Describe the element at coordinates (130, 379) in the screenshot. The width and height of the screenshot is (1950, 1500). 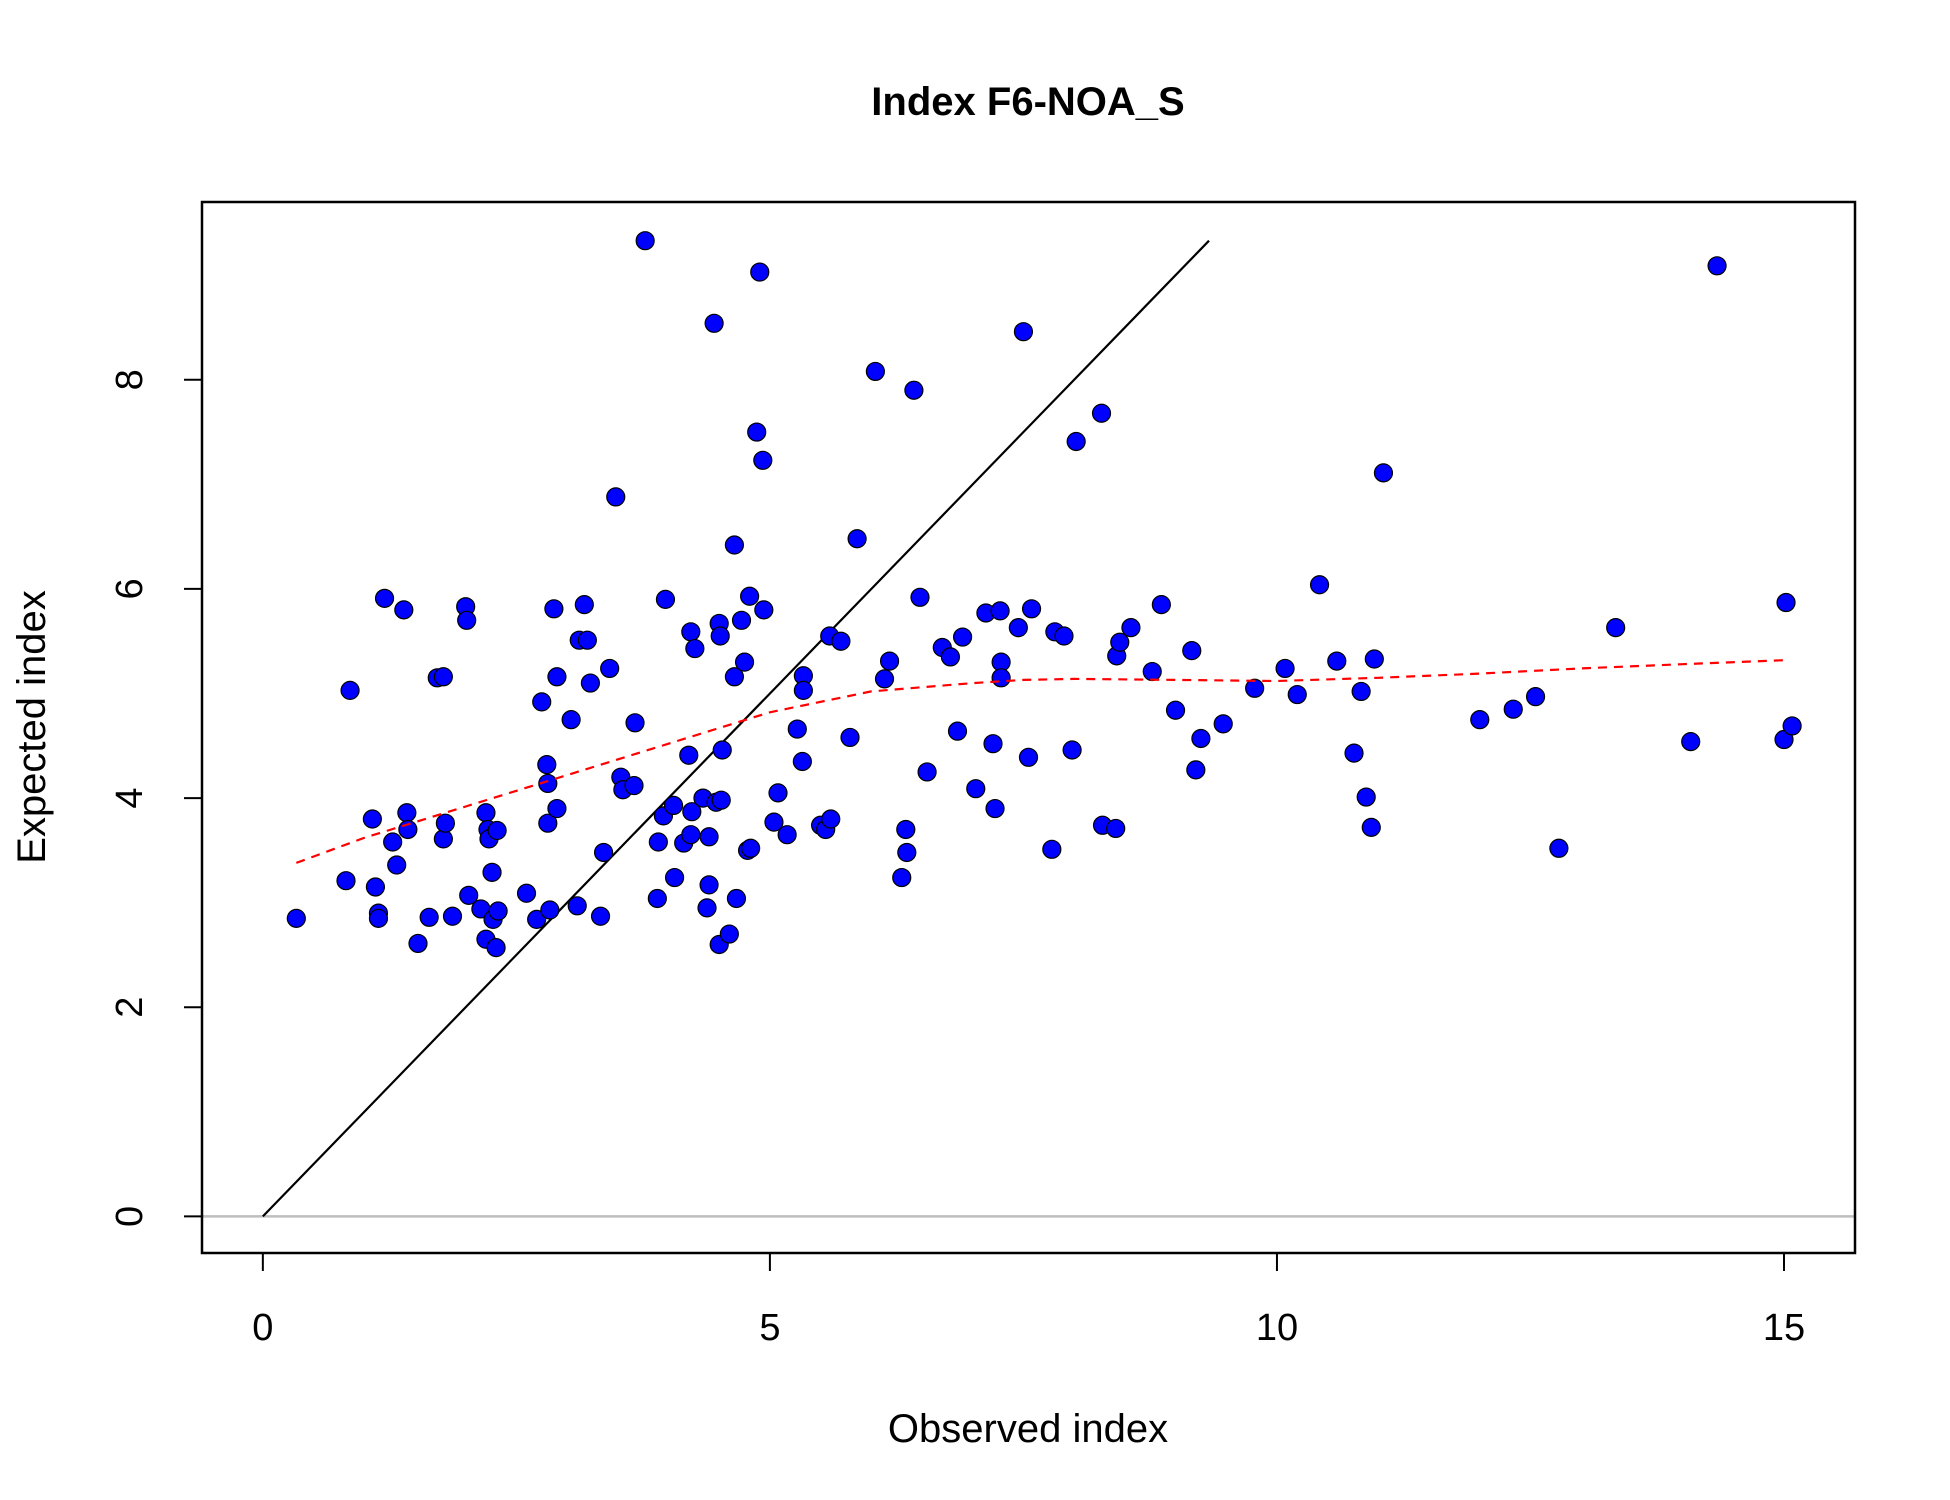
I see `y-tick-label: 8` at that location.